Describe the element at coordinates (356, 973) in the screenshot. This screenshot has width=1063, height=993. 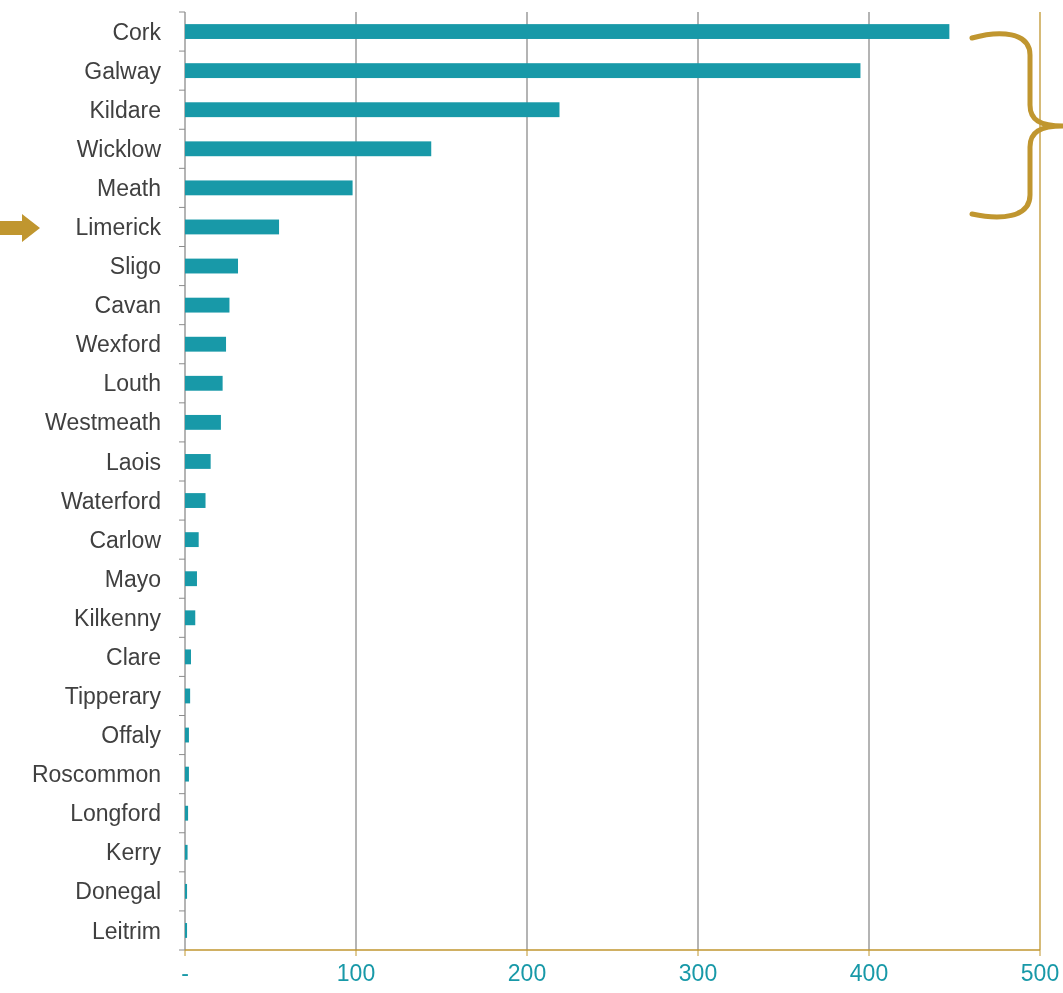
I see `x-tick-label: 100` at that location.